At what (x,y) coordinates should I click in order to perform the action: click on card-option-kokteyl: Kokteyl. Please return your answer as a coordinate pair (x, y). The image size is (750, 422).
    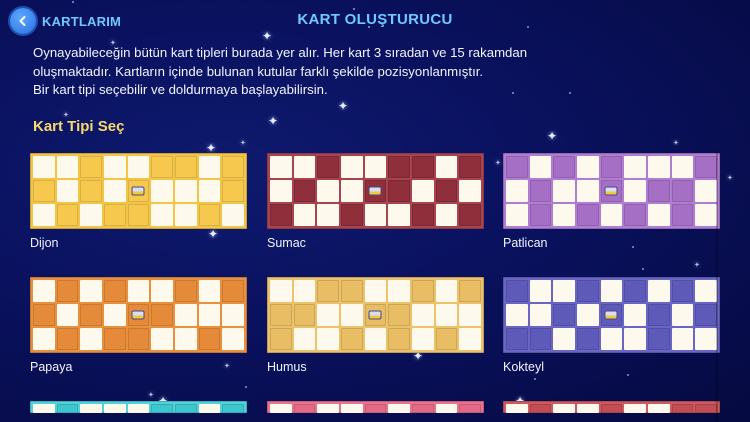
    Looking at the image, I should click on (611, 325).